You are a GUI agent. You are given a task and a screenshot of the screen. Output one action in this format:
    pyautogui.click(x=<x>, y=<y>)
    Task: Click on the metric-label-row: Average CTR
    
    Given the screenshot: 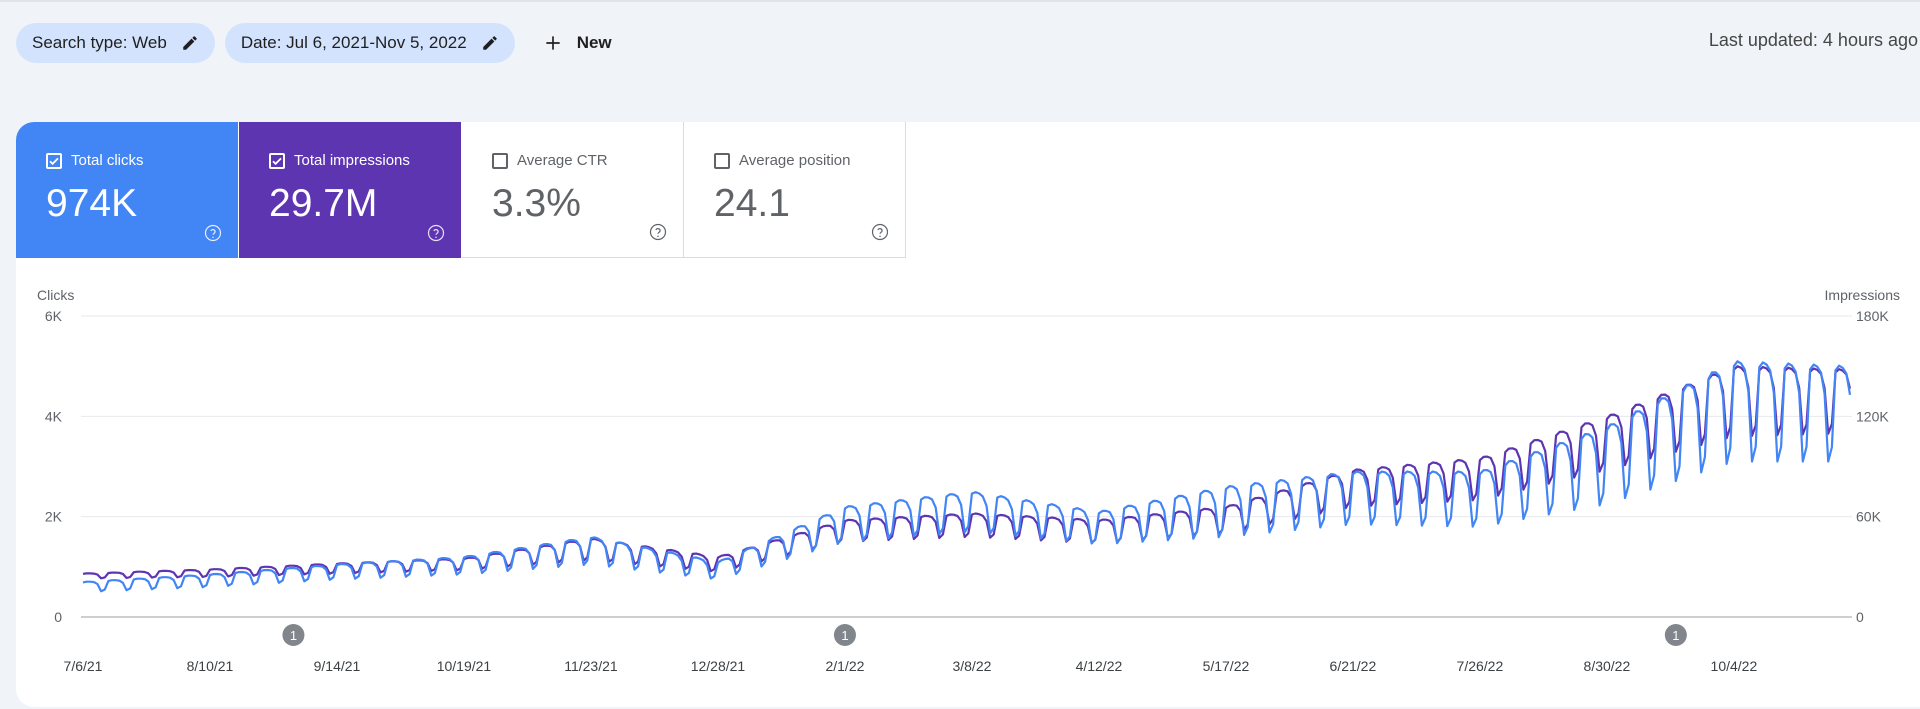 What is the action you would take?
    pyautogui.click(x=550, y=160)
    